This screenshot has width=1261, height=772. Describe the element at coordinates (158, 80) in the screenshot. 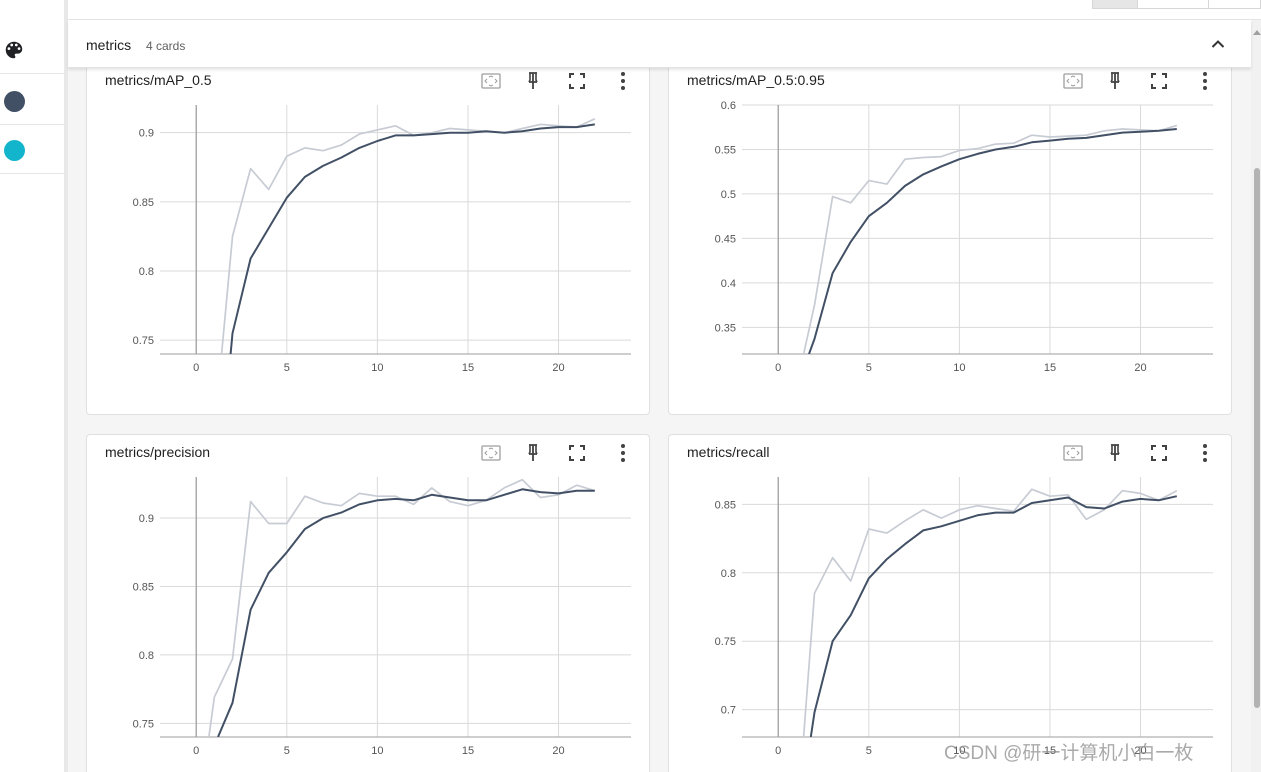

I see `card-title: metrics/mAP_0.5` at that location.